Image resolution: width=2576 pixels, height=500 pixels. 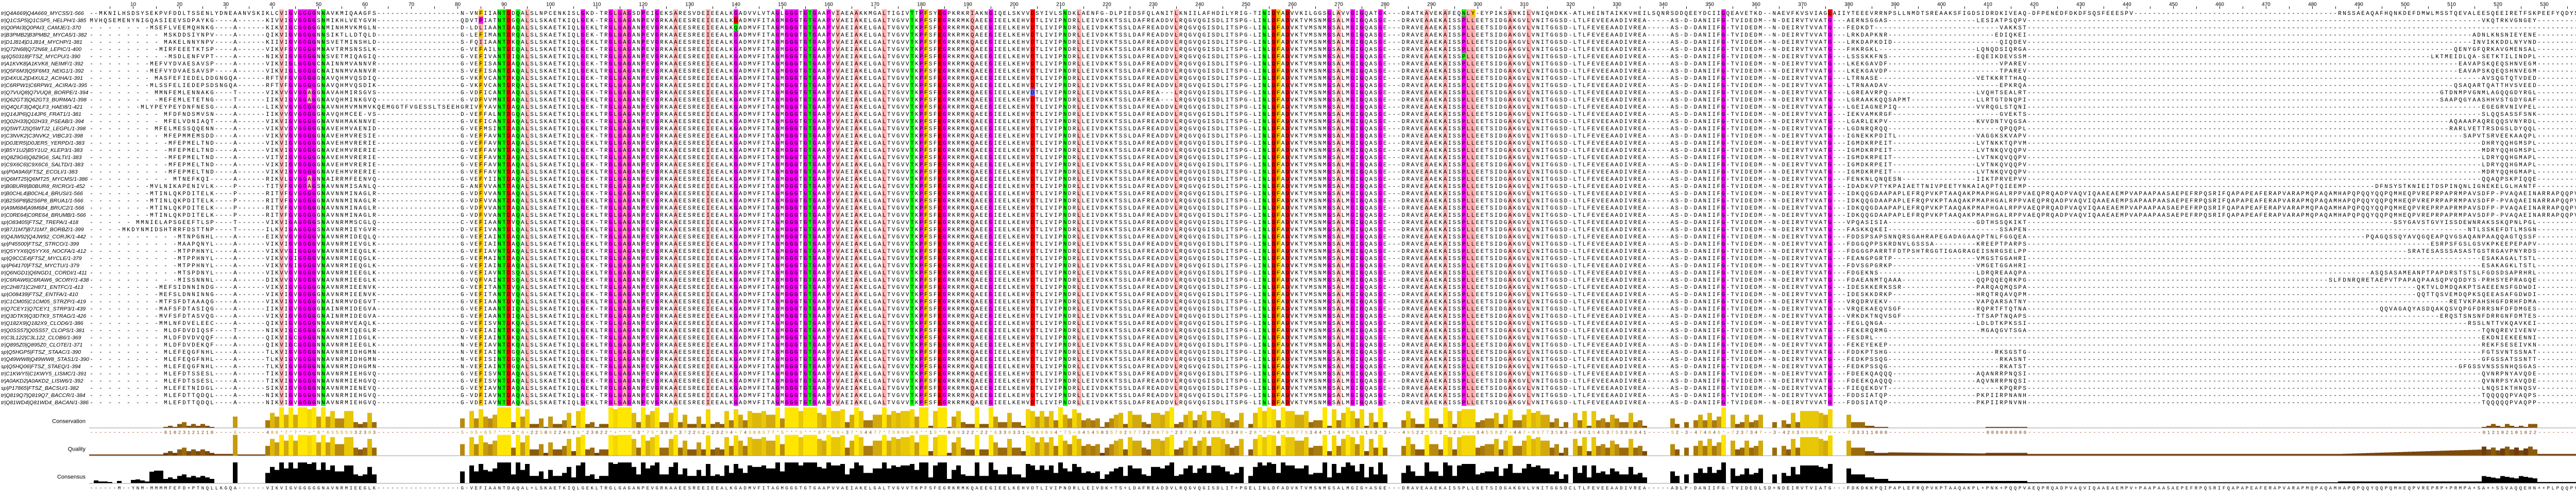 I want to click on svg-text: 42, so click(x=1787, y=433).